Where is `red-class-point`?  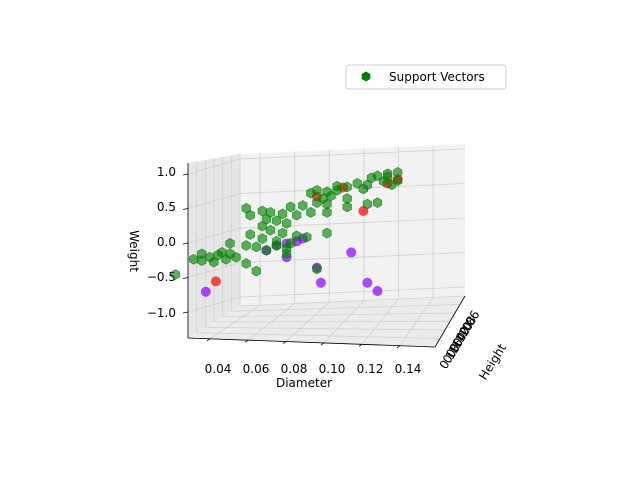
red-class-point is located at coordinates (215, 281).